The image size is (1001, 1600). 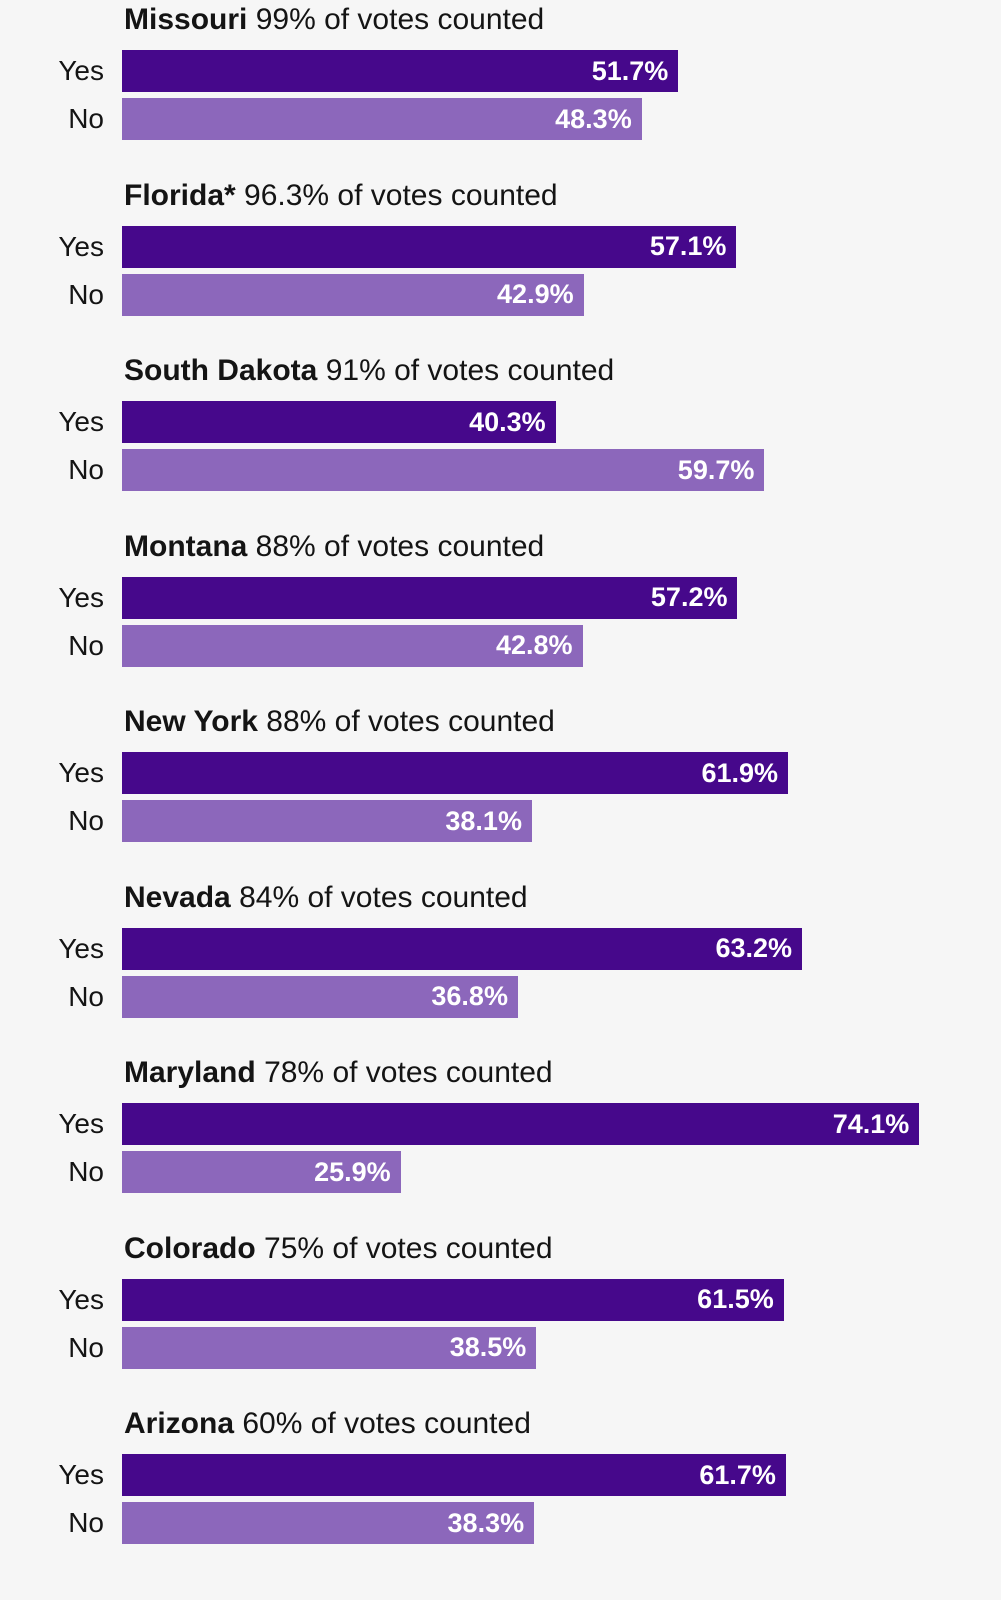 What do you see at coordinates (455, 773) in the screenshot?
I see `yes-bar-new-york: 61.9%` at bounding box center [455, 773].